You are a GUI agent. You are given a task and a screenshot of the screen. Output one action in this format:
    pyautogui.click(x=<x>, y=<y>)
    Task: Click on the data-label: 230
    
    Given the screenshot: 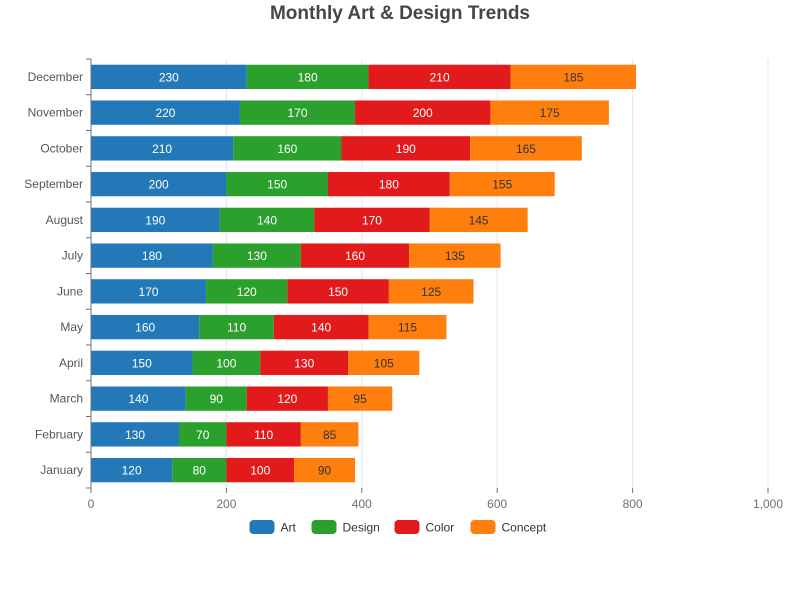 What is the action you would take?
    pyautogui.click(x=169, y=77)
    